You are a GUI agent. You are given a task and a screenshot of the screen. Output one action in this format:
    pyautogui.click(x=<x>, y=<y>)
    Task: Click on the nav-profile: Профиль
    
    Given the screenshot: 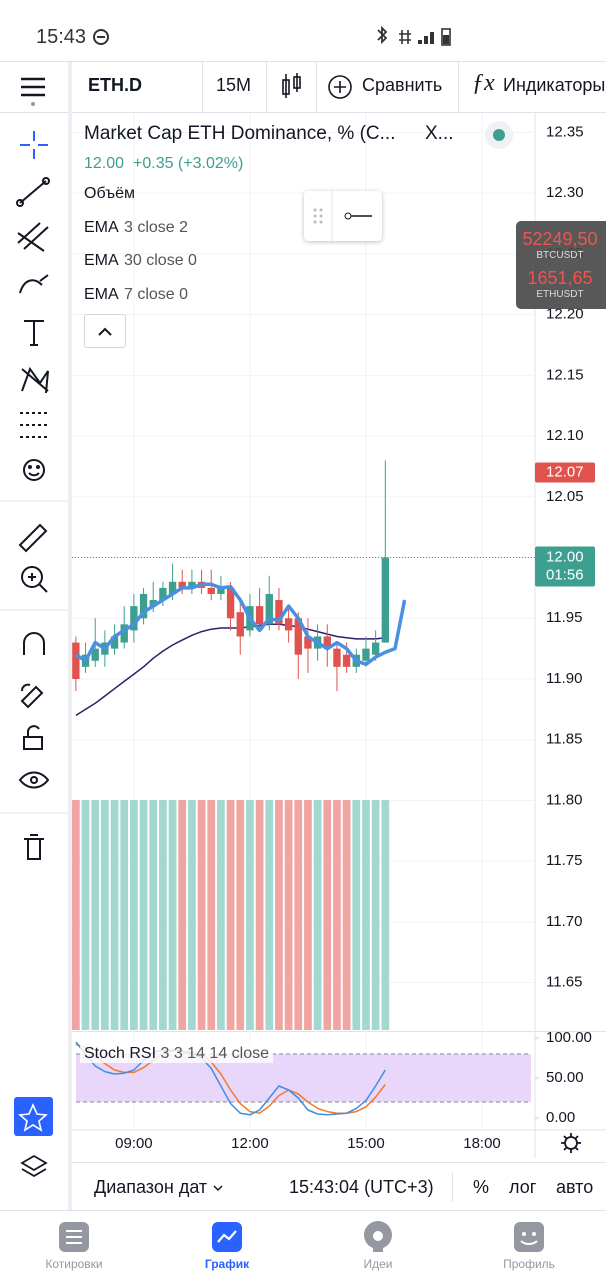 What is the action you would take?
    pyautogui.click(x=529, y=1264)
    